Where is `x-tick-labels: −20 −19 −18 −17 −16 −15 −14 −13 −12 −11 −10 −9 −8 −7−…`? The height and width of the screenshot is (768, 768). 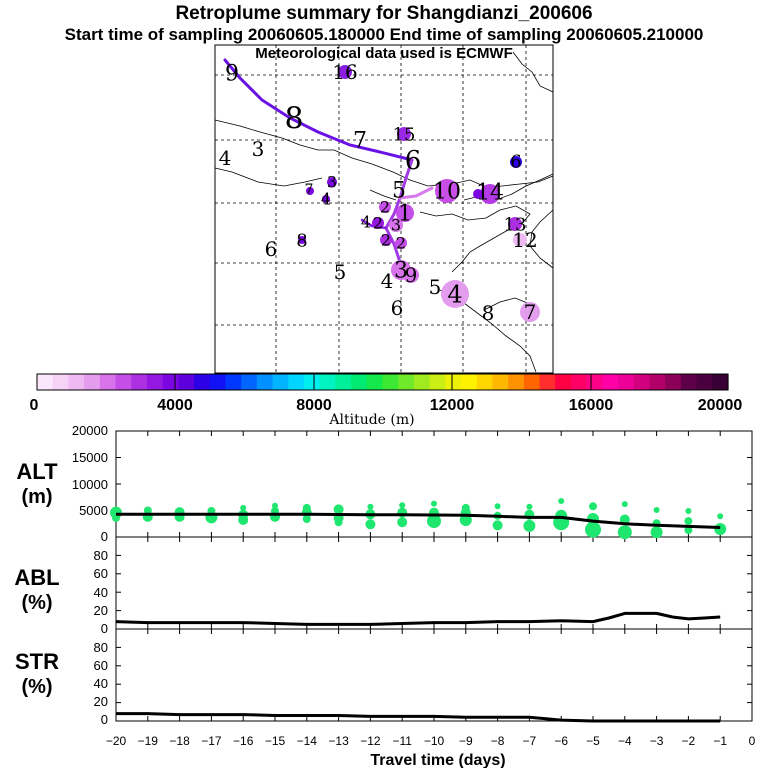
x-tick-labels: −20 −19 −18 −17 −16 −15 −14 −13 −12 −11 −10 −9 −8 −7−… is located at coordinates (431, 741).